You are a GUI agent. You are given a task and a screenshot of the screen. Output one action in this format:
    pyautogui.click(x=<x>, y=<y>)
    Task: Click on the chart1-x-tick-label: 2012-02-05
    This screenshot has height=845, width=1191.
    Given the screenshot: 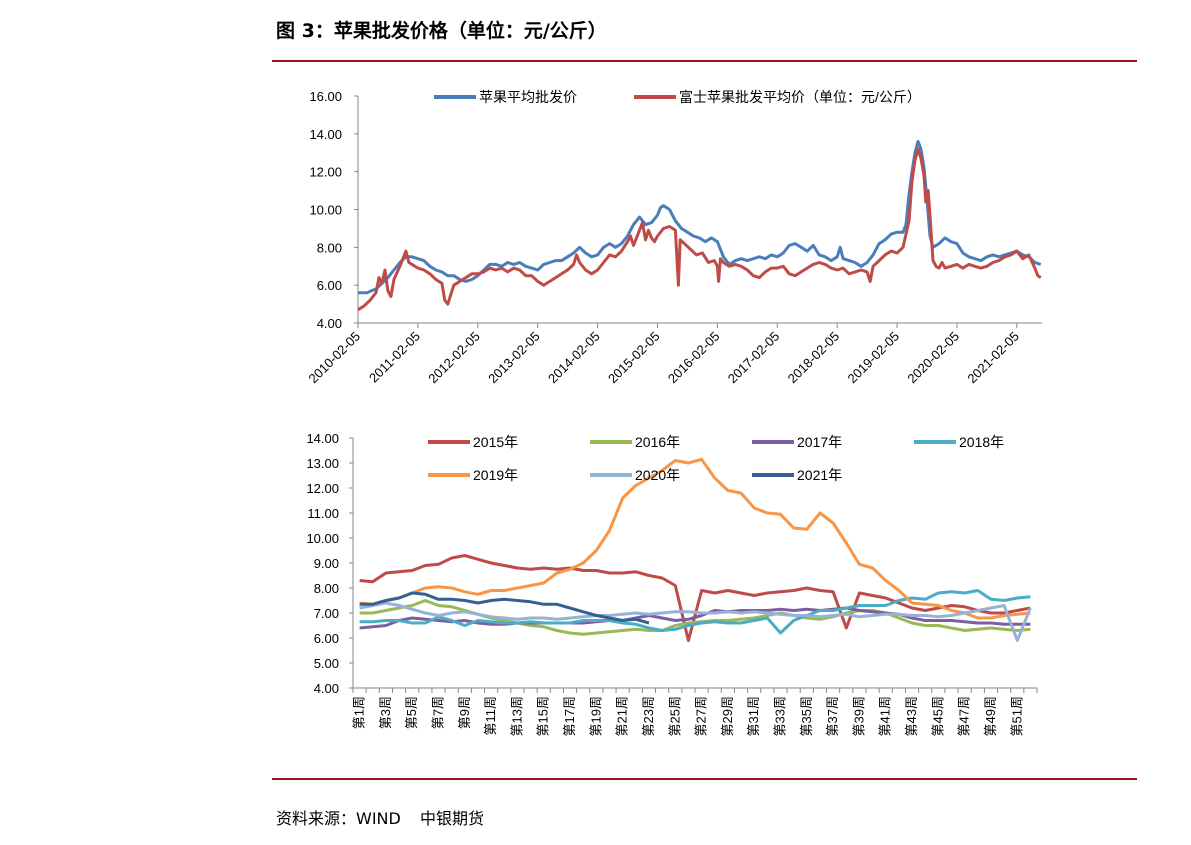 What is the action you would take?
    pyautogui.click(x=454, y=358)
    